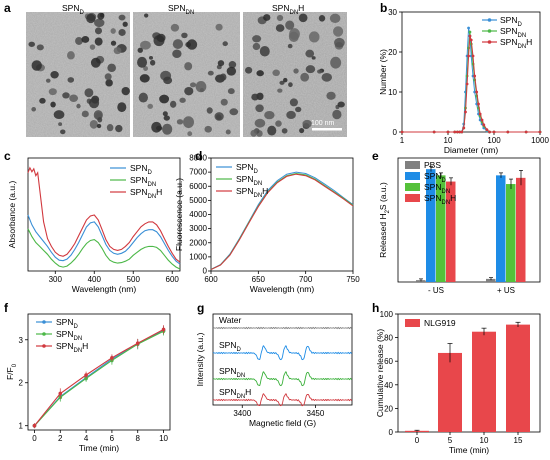  I want to click on category-label: 0, so click(417, 440).